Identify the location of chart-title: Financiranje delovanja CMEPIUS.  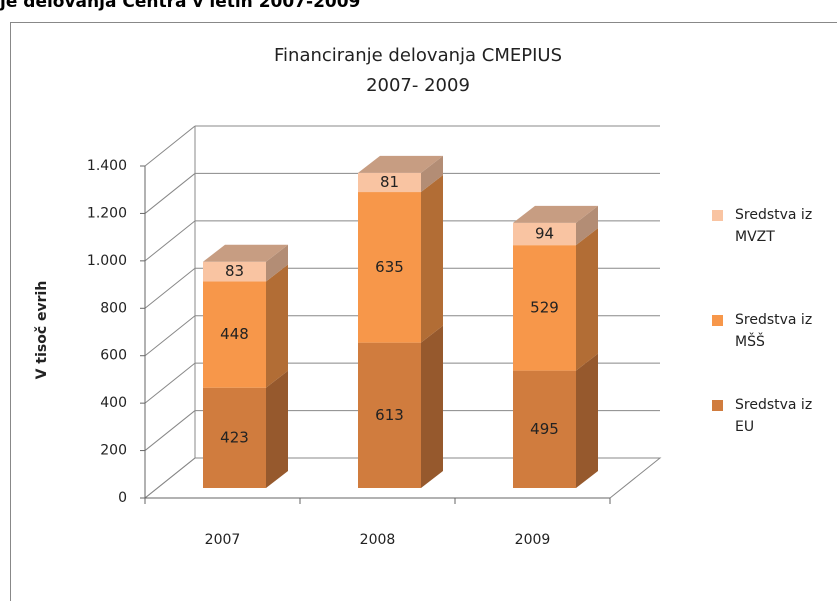
(418, 55).